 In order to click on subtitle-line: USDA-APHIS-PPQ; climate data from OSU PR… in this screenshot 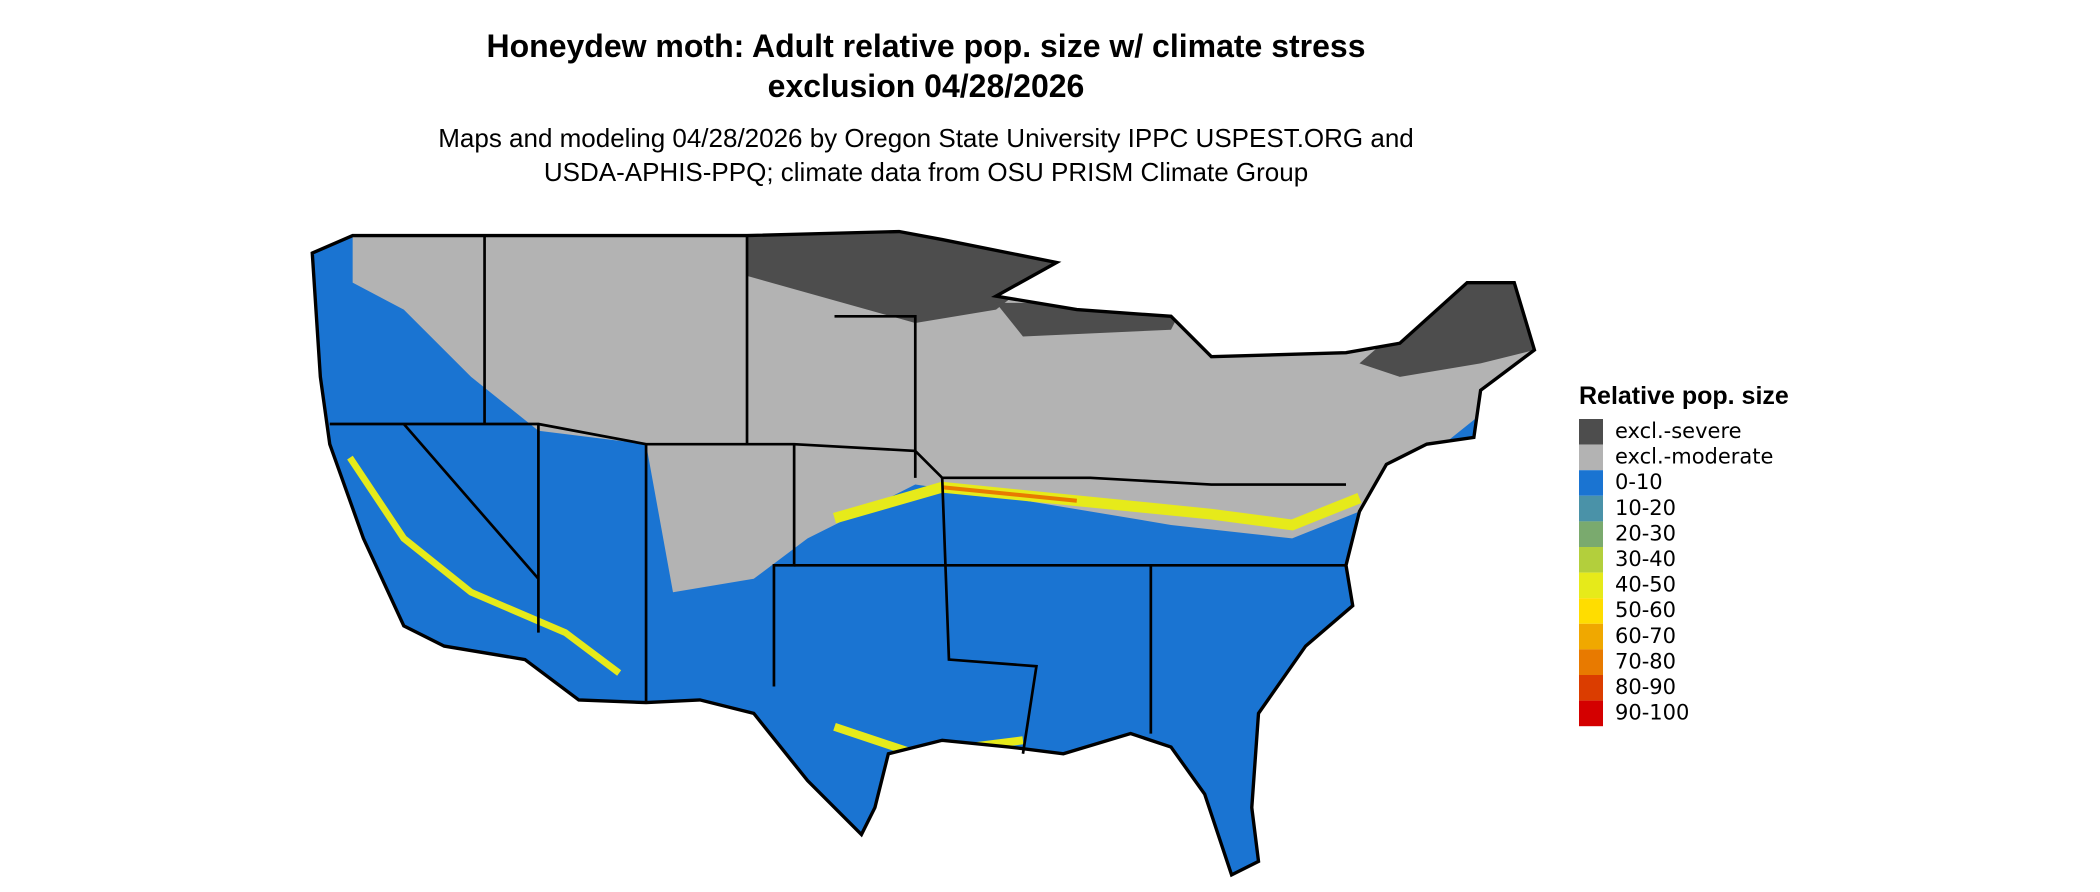, I will do `click(926, 172)`.